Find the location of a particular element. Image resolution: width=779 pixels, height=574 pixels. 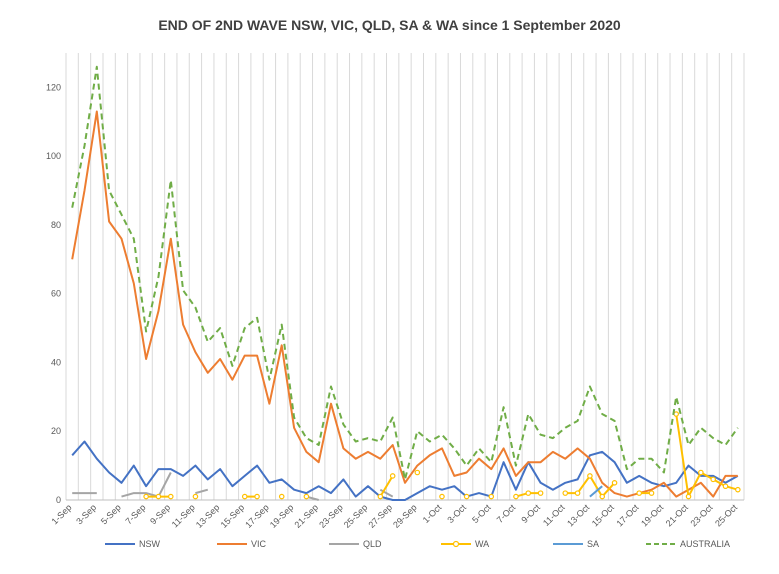

legend-label: QLD is located at coordinates (372, 544).